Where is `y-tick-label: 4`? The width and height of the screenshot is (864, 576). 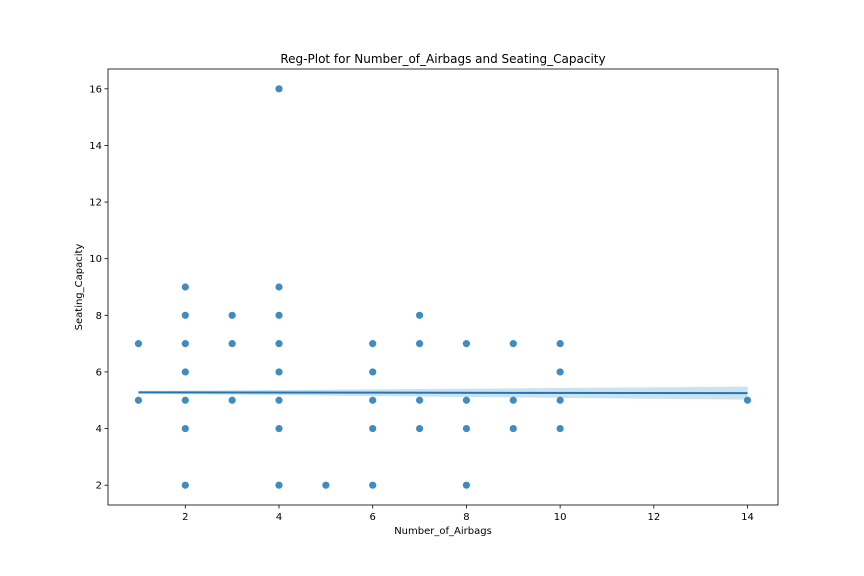 y-tick-label: 4 is located at coordinates (99, 429).